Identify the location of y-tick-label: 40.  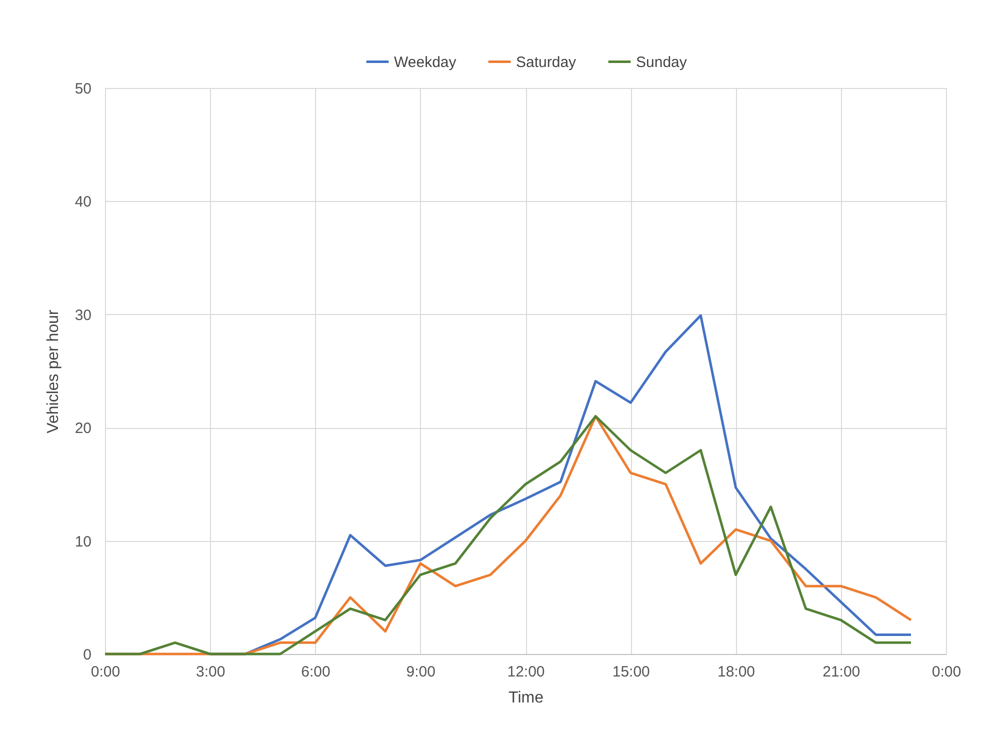
(83, 202).